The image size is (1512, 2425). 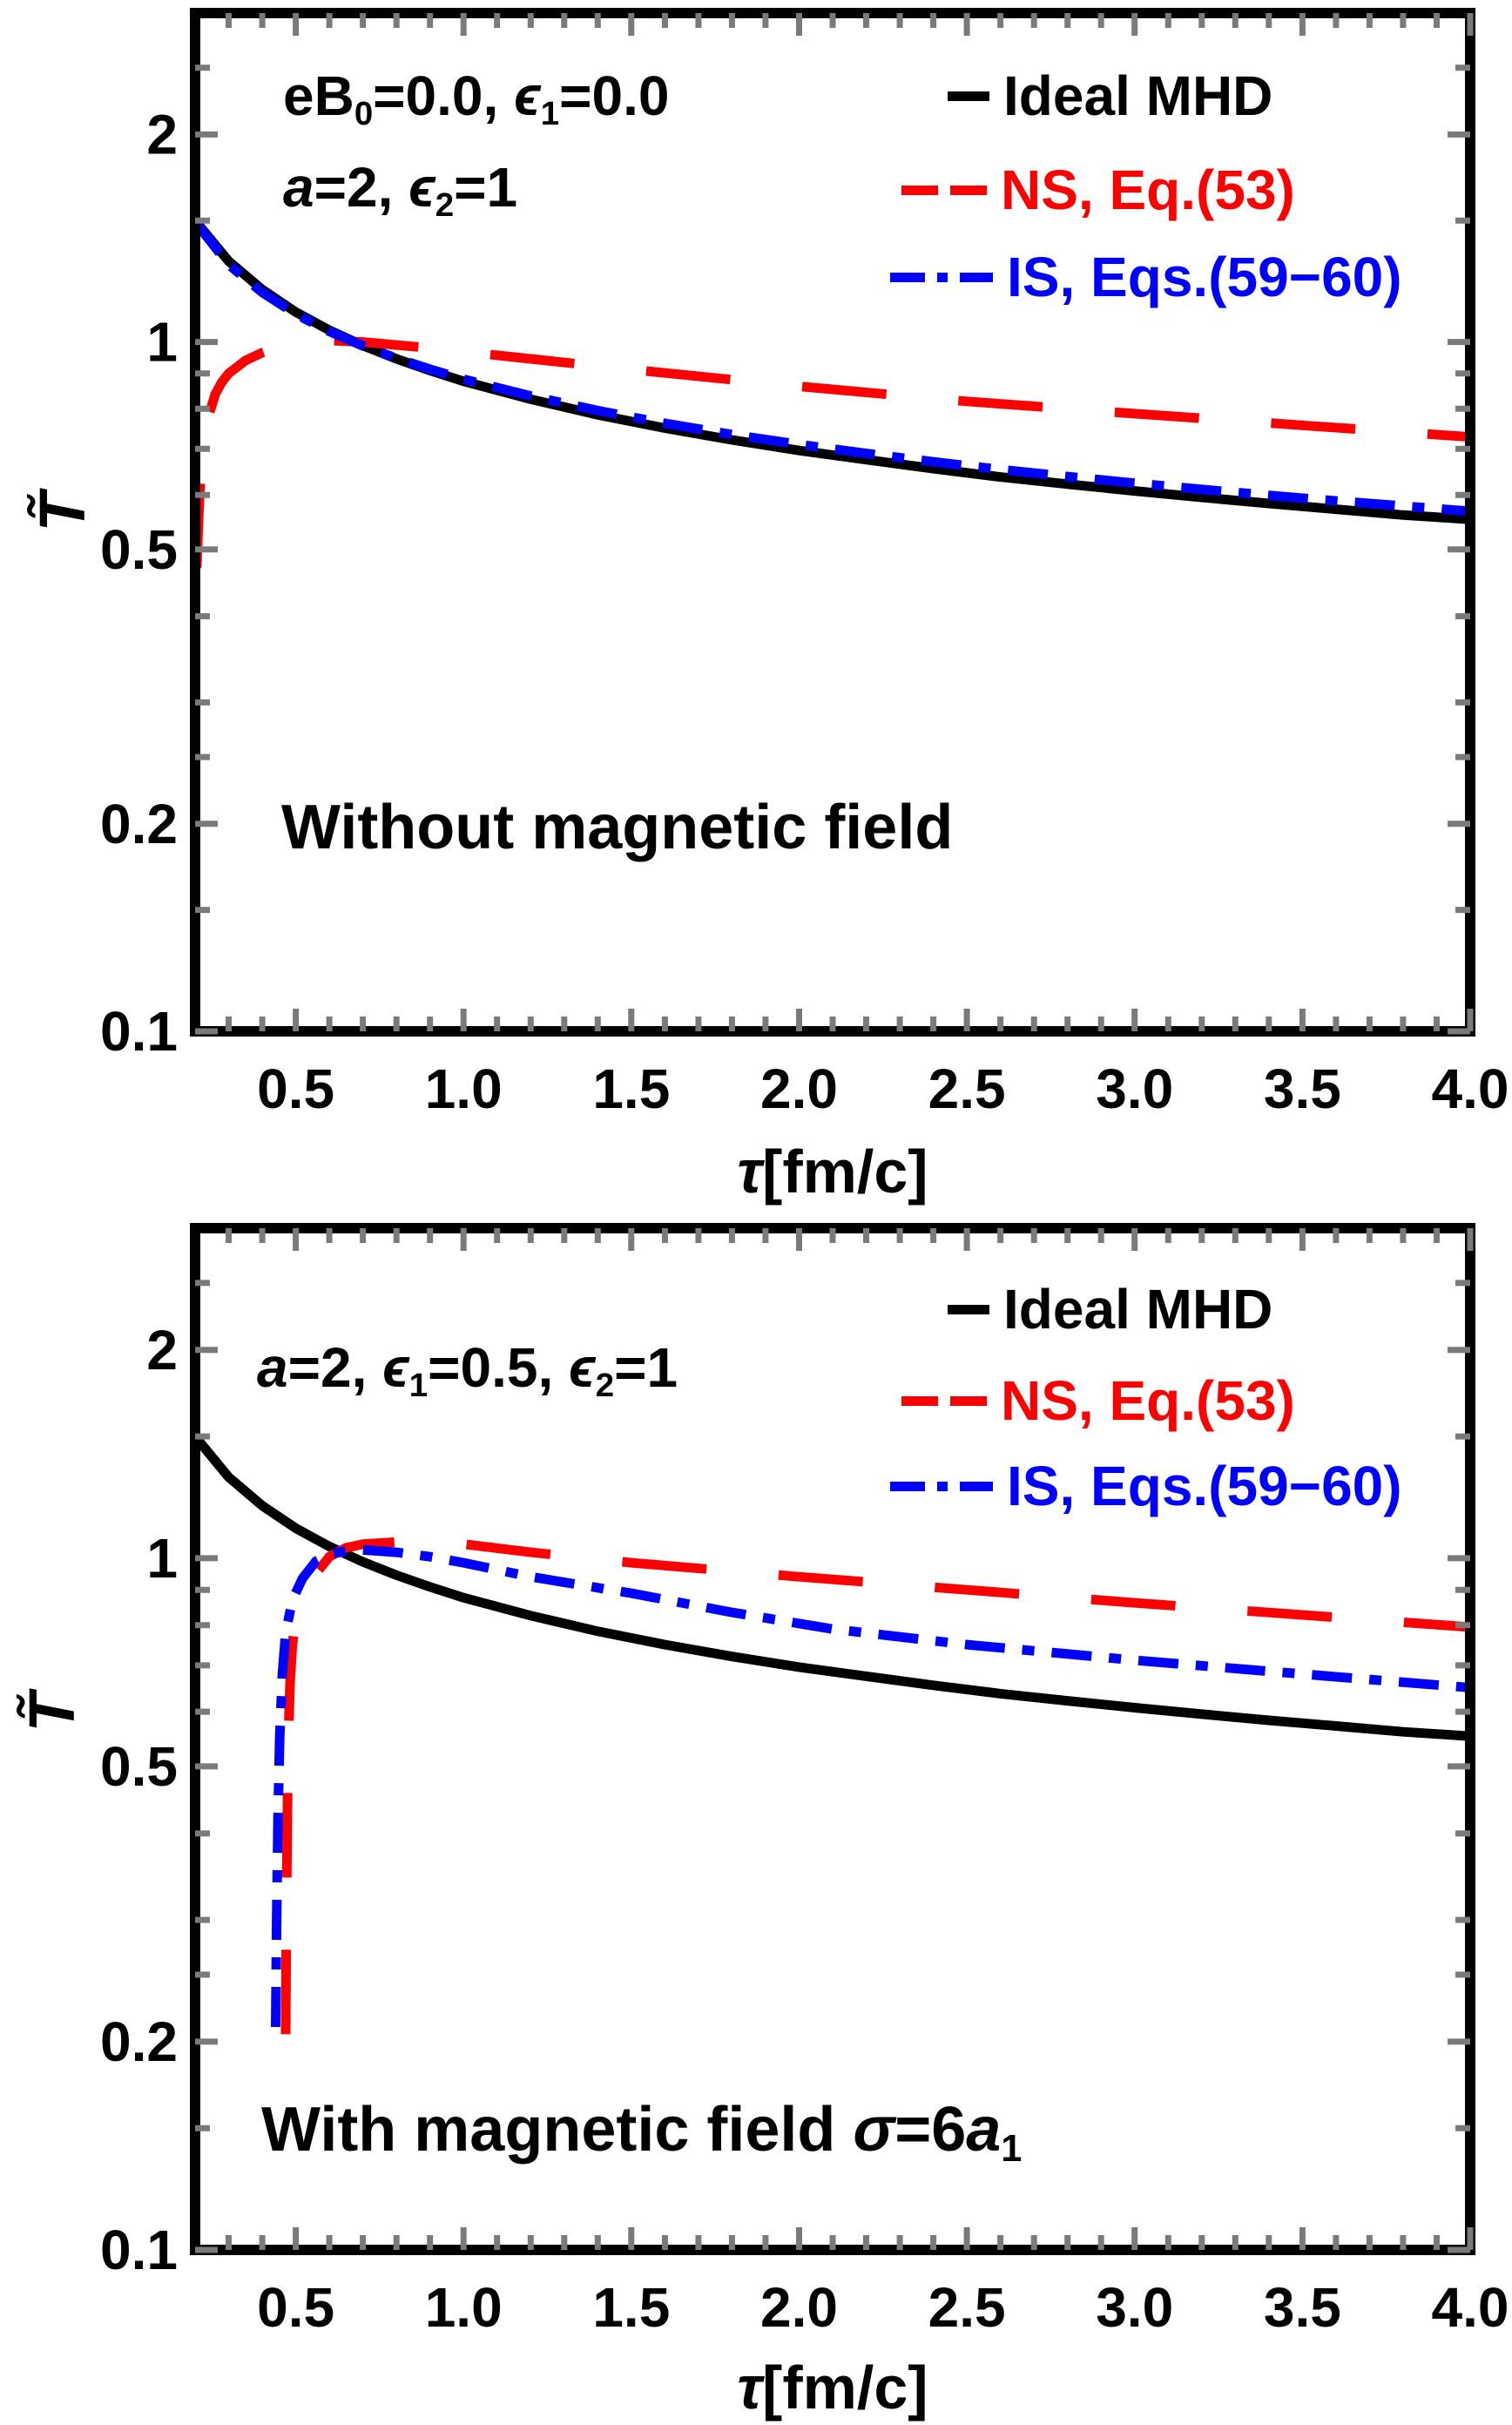 What do you see at coordinates (832, 1172) in the screenshot?
I see `x-axis-label-top: τ[fm/c]` at bounding box center [832, 1172].